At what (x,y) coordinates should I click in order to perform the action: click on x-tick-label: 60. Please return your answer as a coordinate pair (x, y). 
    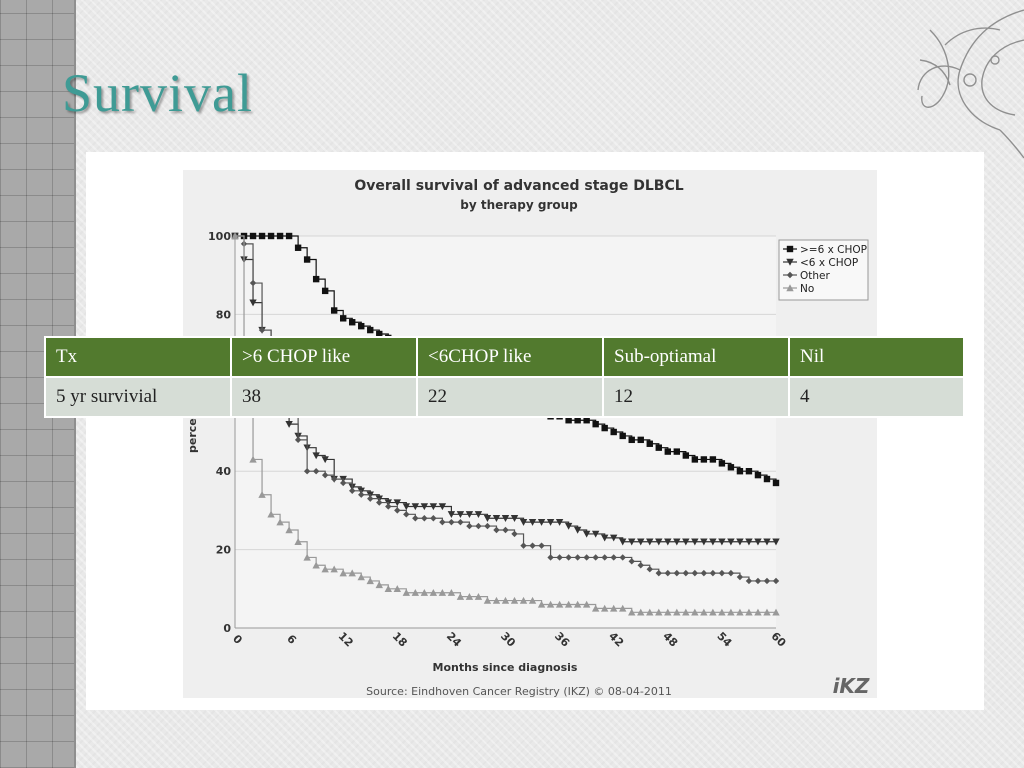
    Looking at the image, I should click on (778, 640).